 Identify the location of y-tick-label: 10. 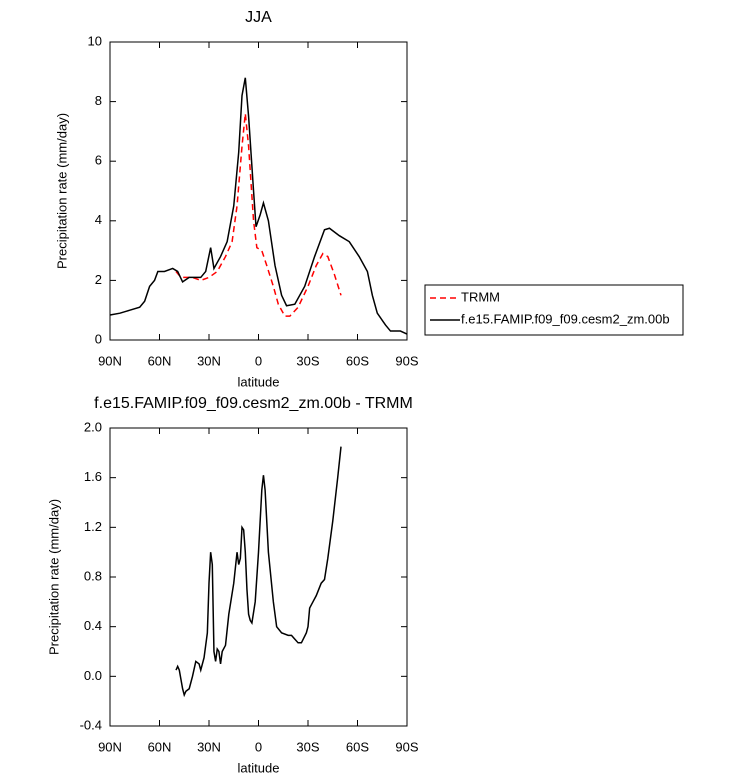
(95, 40).